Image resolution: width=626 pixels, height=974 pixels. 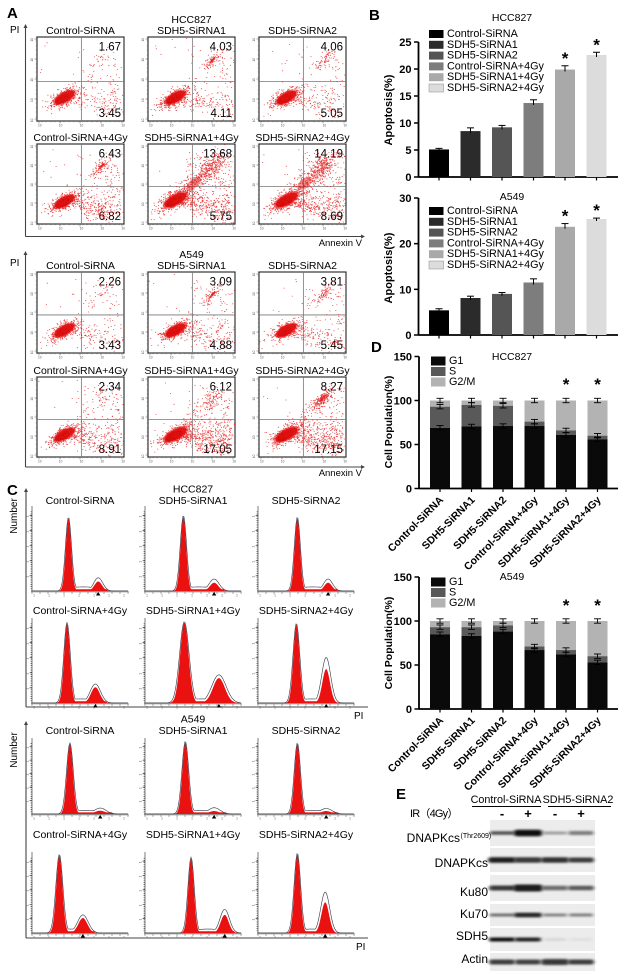 I want to click on svg-text: SDH5-SiRNA1, so click(x=193, y=731).